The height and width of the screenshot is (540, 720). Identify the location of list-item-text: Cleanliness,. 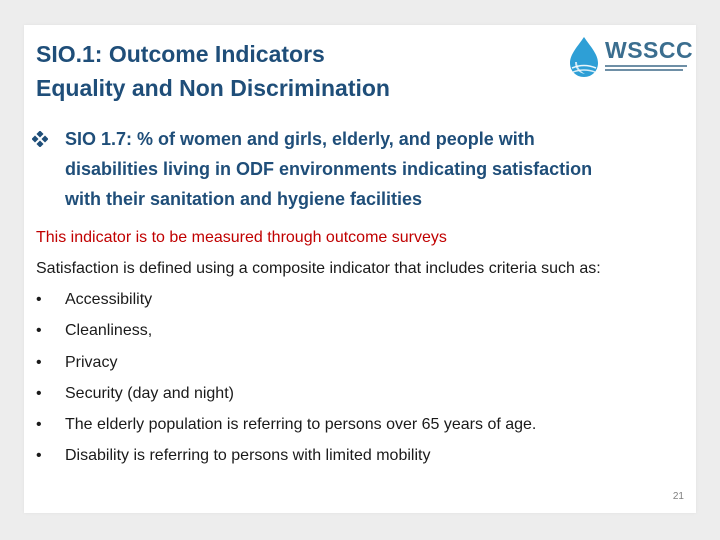
(109, 331).